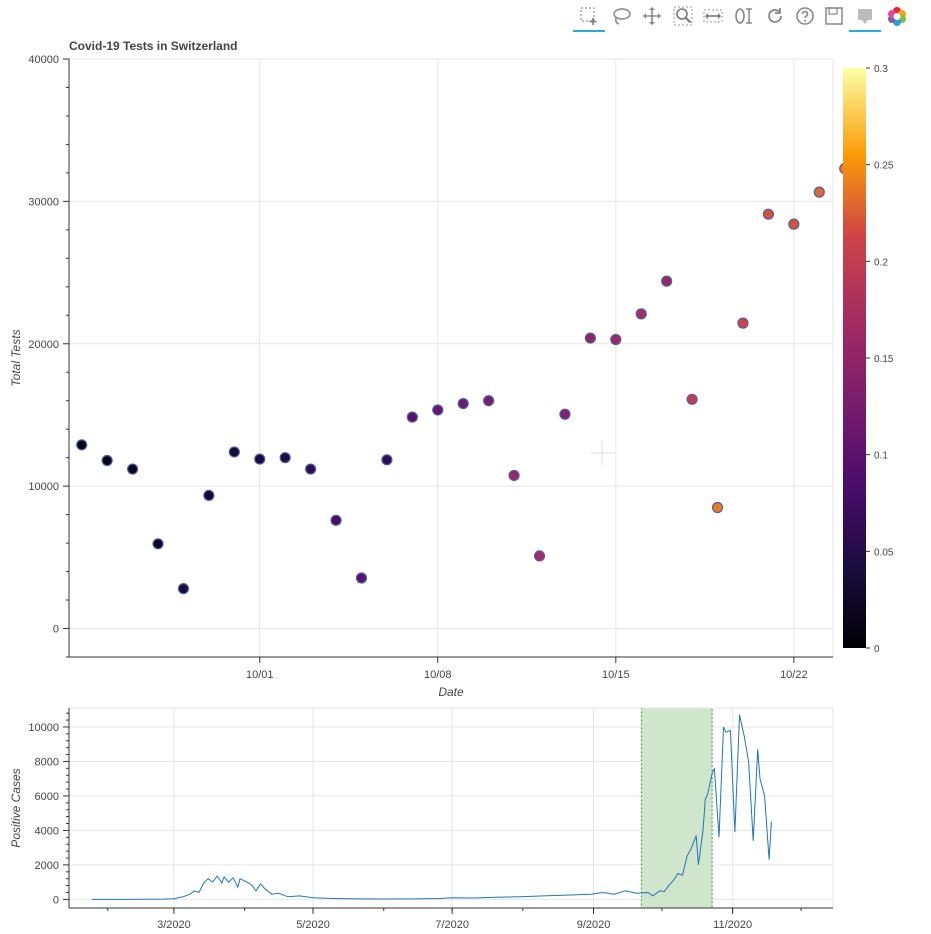 Image resolution: width=931 pixels, height=934 pixels. Describe the element at coordinates (877, 649) in the screenshot. I see `colorbar-tick-label: 0` at that location.